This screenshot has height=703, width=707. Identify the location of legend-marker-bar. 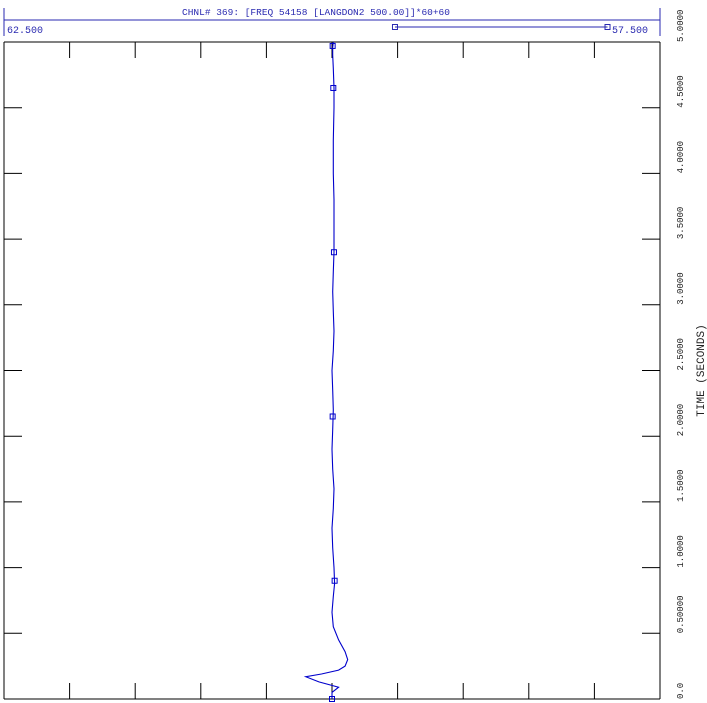
(501, 27).